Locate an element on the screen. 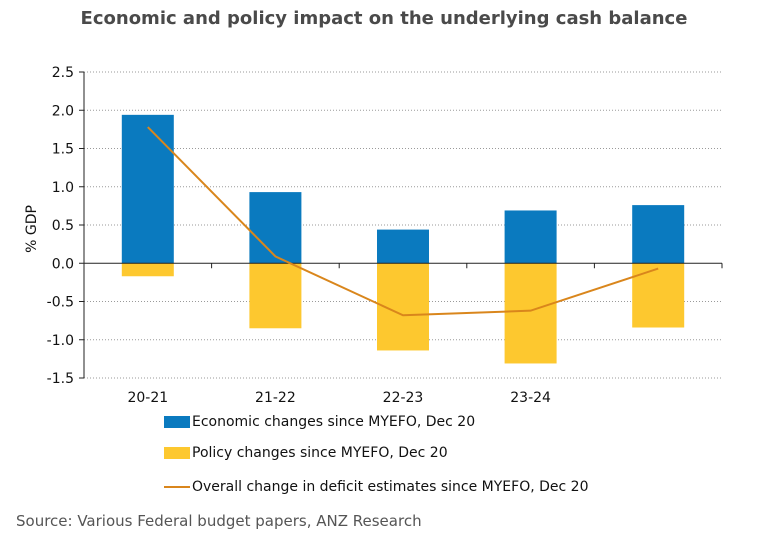 The image size is (768, 552). y-axis: 2.5 2.0 1.5 1.0 0.5 0.0 -0.5 -1.0 -1.5 is located at coordinates (66, 226).